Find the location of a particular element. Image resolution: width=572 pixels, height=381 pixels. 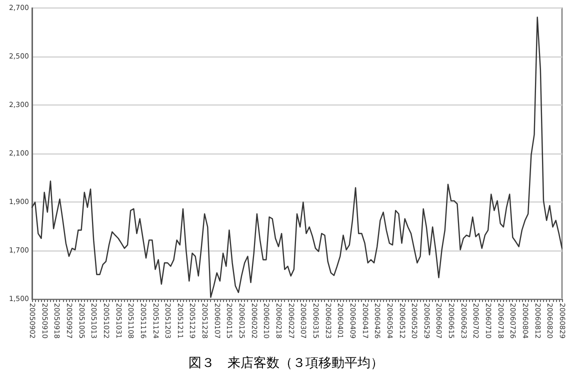

text: 図３ 来店客数（３項移動平均） is located at coordinates (286, 363).